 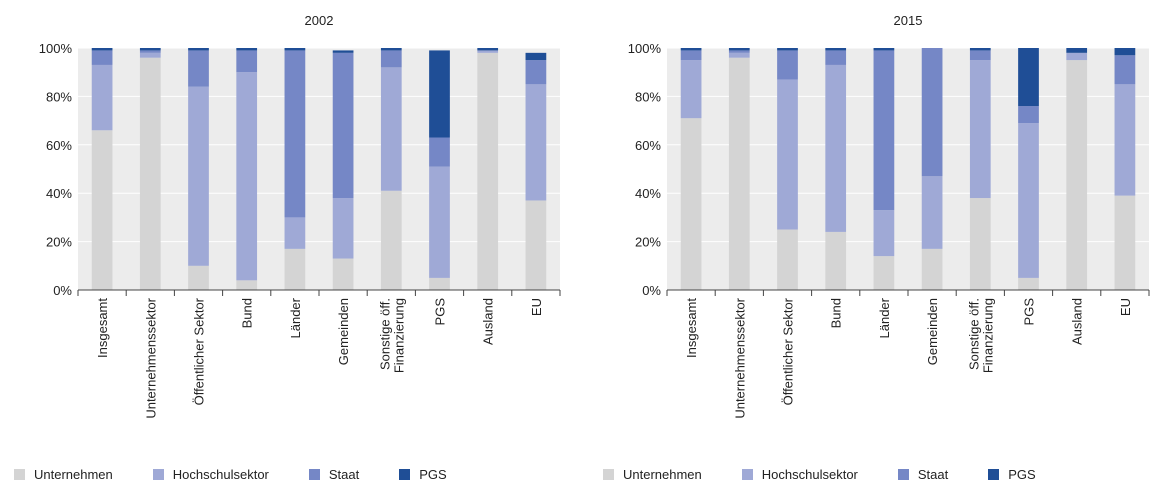 I want to click on bar-staat-öffentlicher-sektor, so click(x=787, y=65).